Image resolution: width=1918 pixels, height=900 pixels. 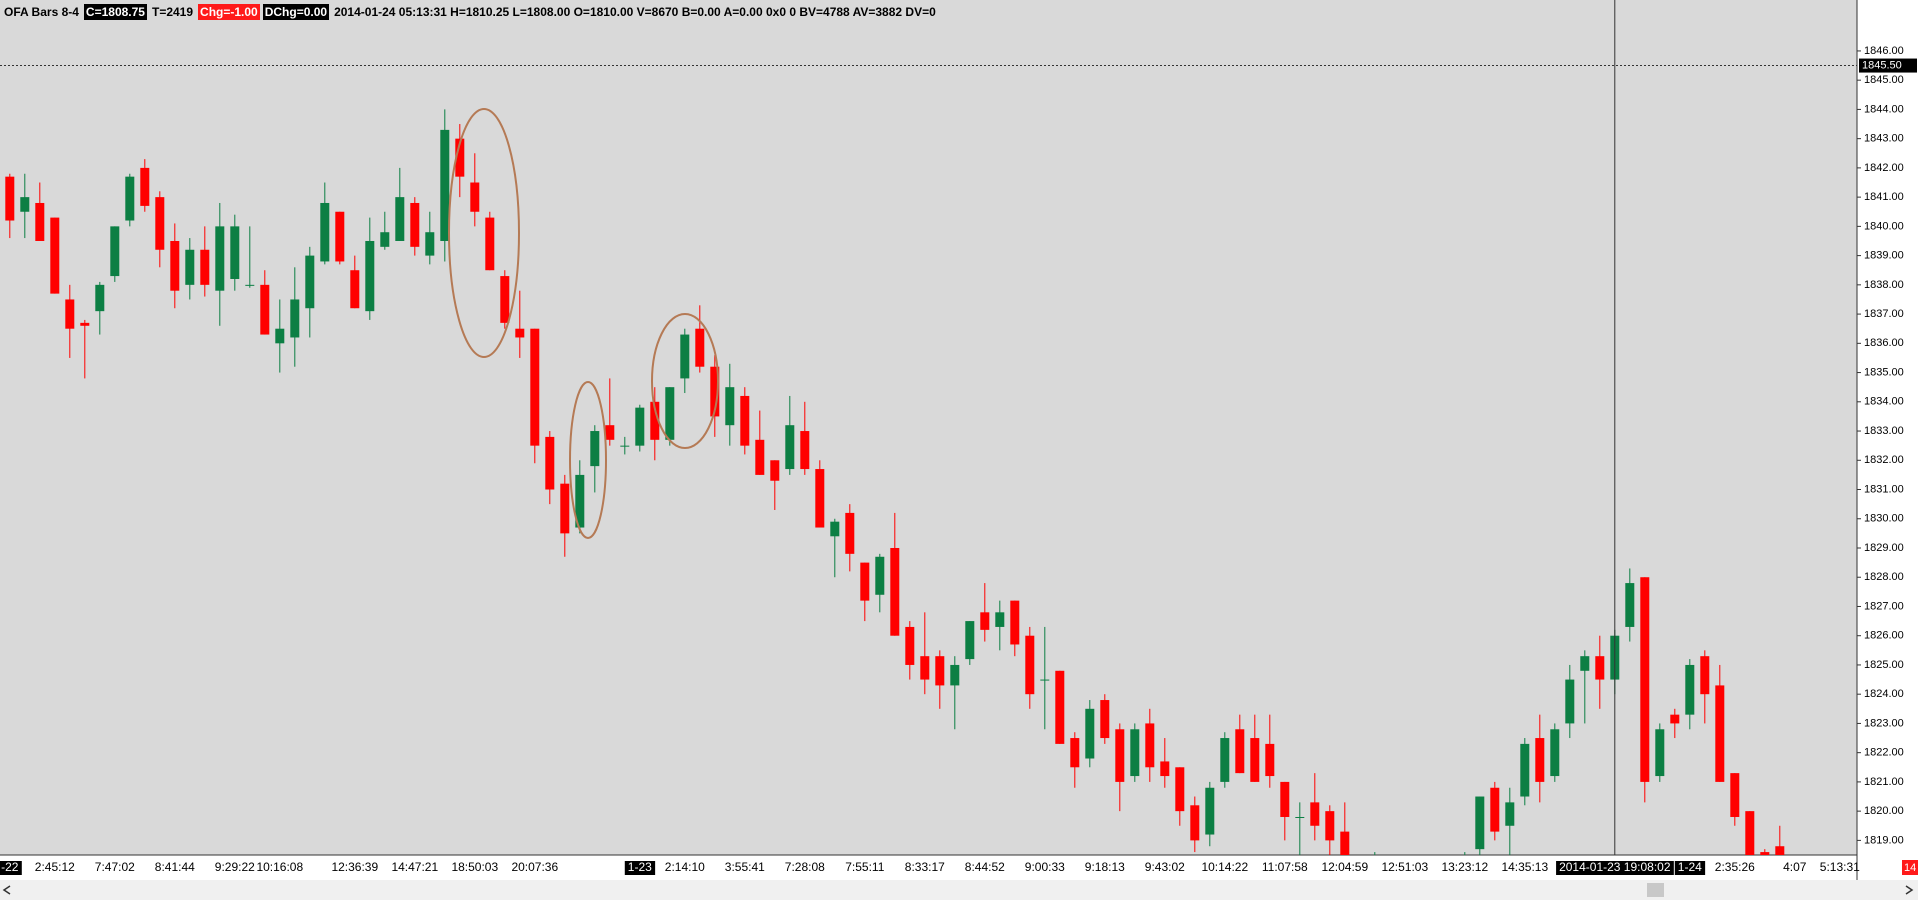 I want to click on scroll-left, so click(x=6, y=890).